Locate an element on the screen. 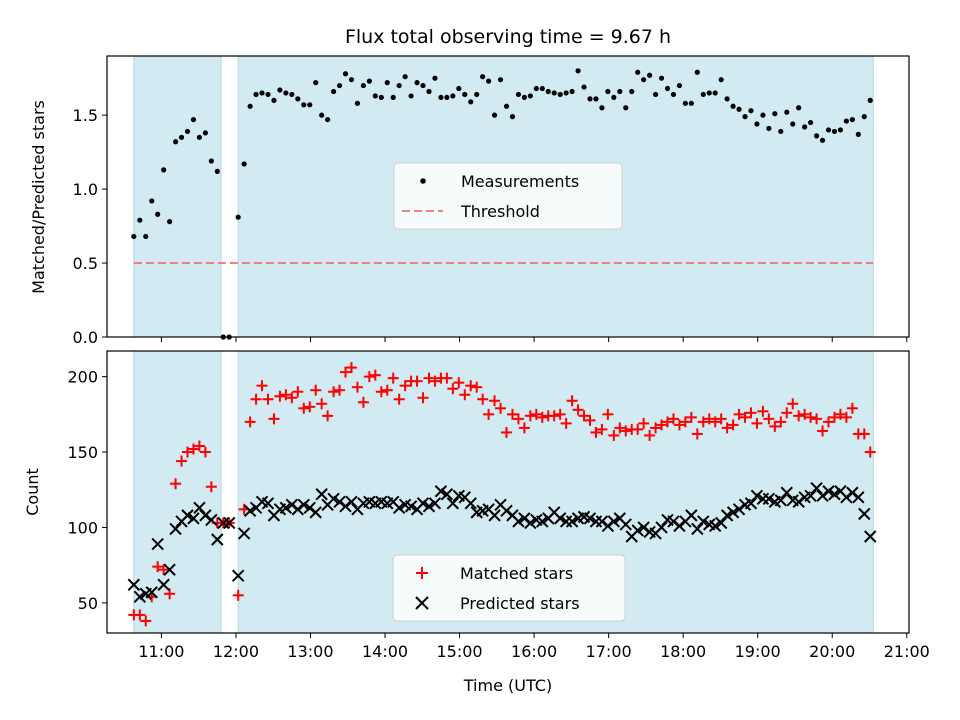 The width and height of the screenshot is (960, 720). shaded-interval is located at coordinates (177, 492).